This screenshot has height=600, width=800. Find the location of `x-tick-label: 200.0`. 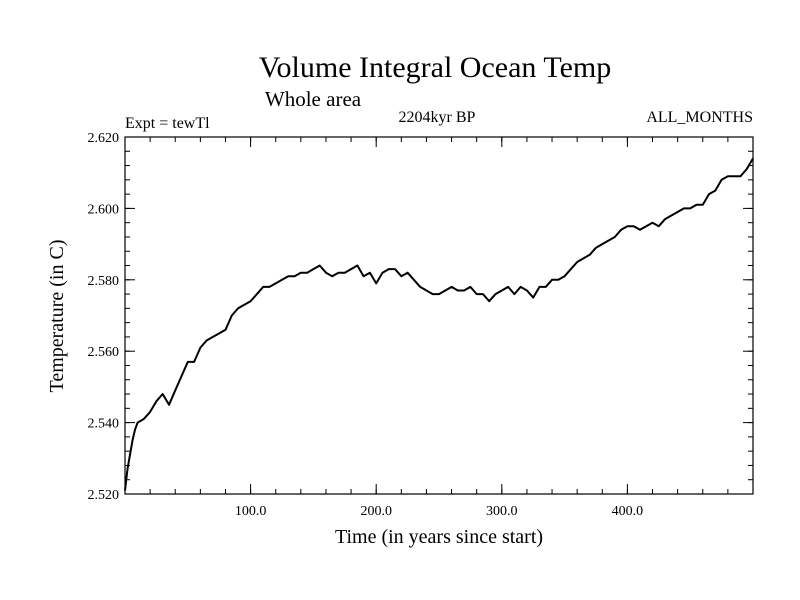

x-tick-label: 200.0 is located at coordinates (376, 511).